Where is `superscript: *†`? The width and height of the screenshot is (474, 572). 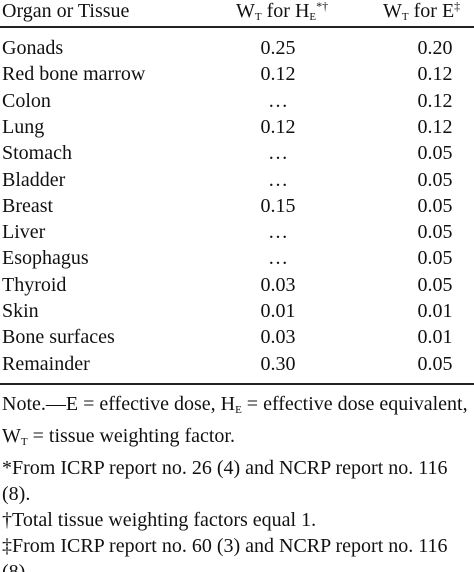 superscript: *† is located at coordinates (322, 6).